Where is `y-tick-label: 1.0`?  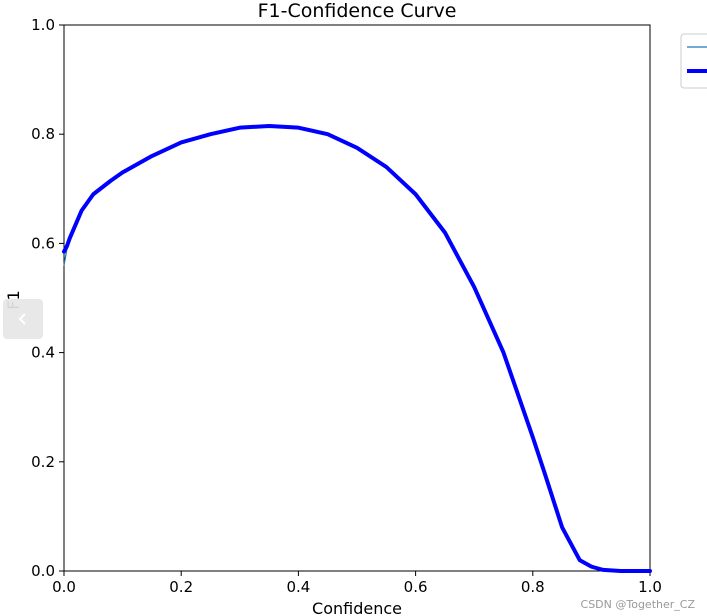
y-tick-label: 1.0 is located at coordinates (43, 25).